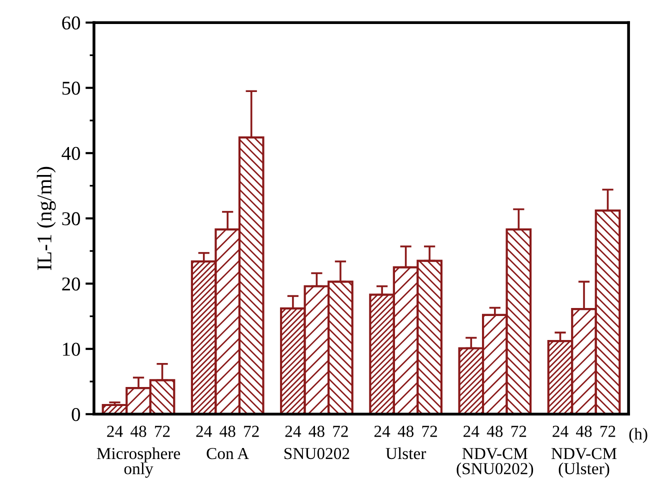 The width and height of the screenshot is (648, 502). Describe the element at coordinates (317, 454) in the screenshot. I see `x-tick-label: SNU0202` at that location.